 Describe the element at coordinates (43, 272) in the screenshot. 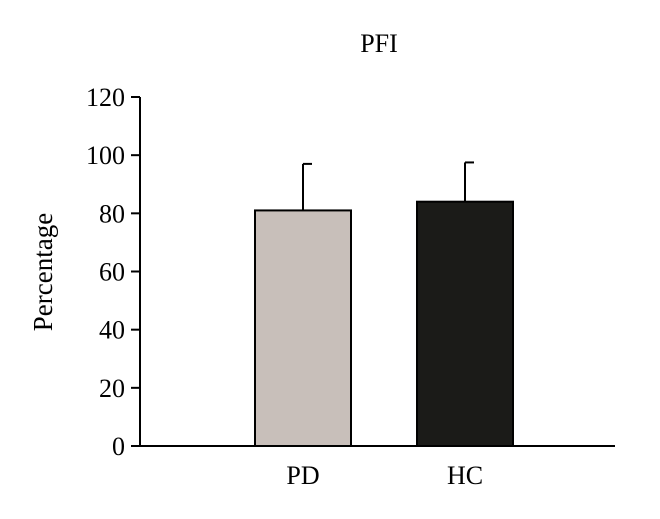

I see `y-axis-label: Percentage` at that location.